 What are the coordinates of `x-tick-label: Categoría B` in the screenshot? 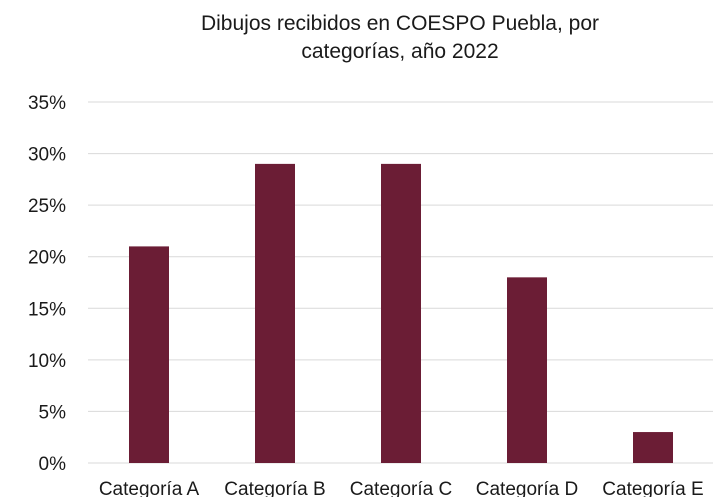 It's located at (274, 488).